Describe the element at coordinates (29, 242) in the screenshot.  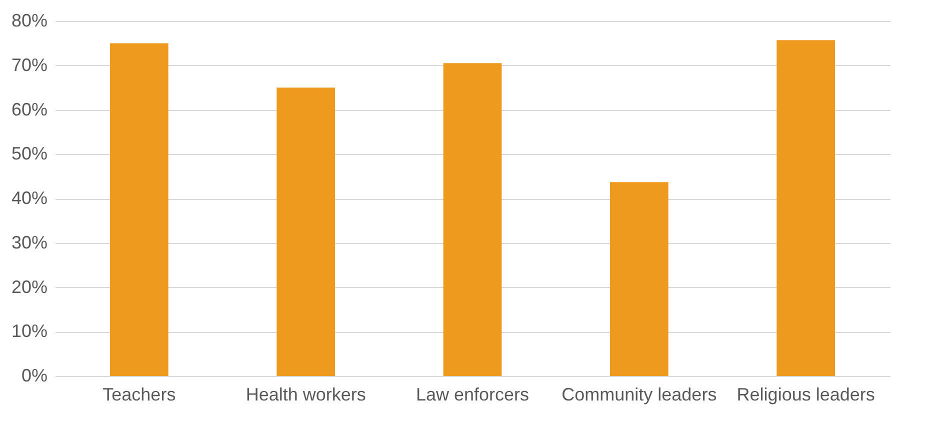
I see `y-tick-label: 30%` at that location.